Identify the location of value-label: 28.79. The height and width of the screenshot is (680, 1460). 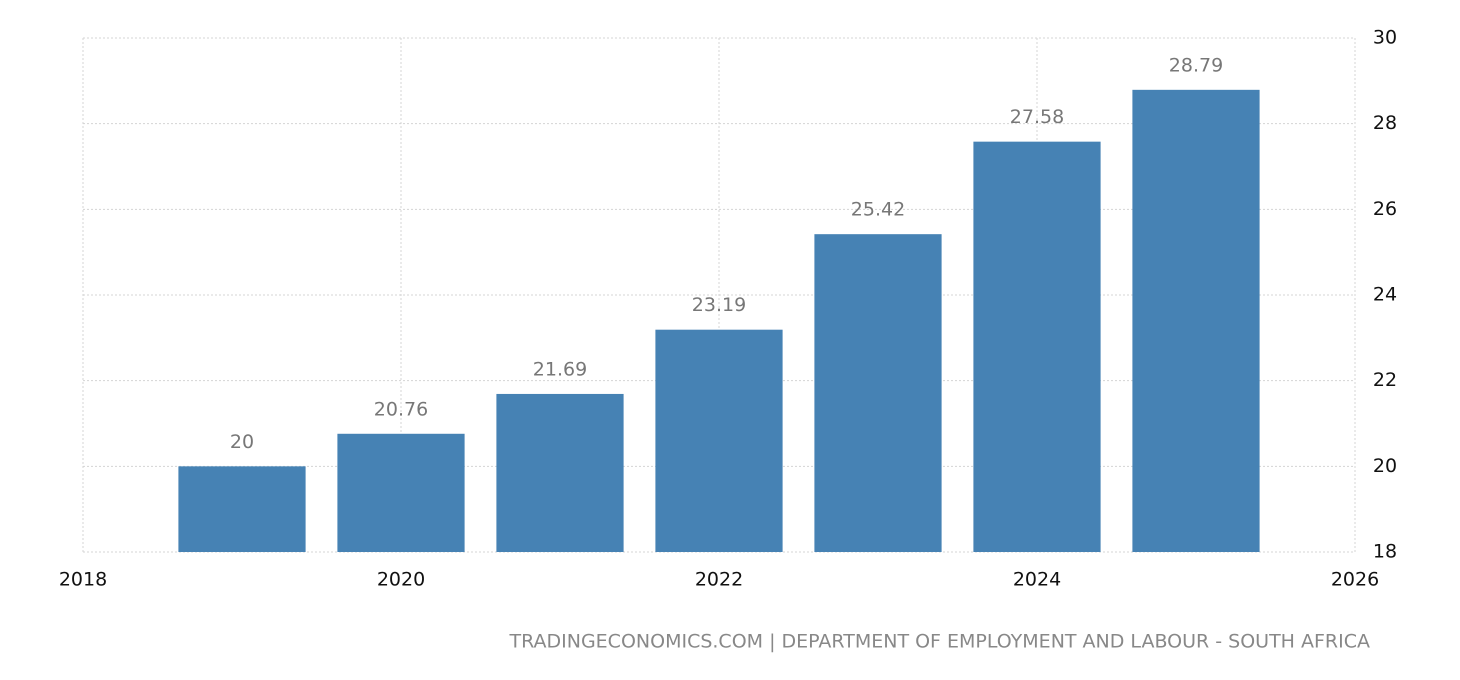
(1196, 65).